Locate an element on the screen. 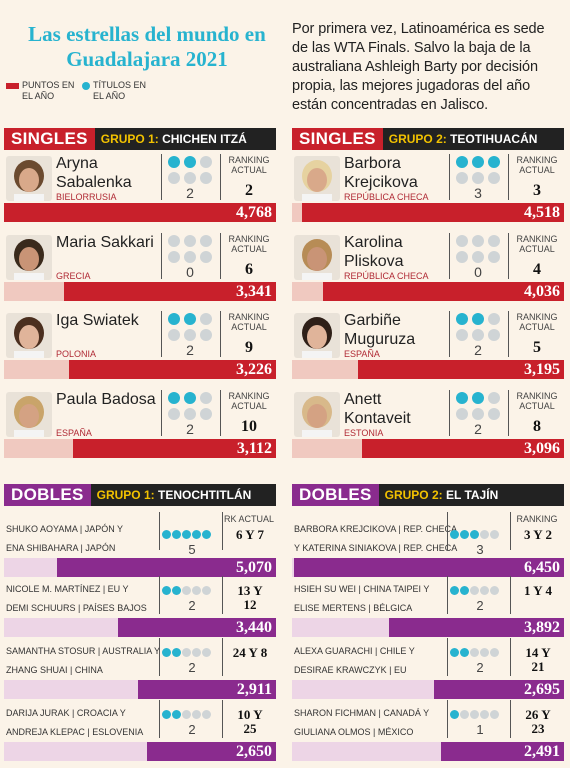  ranking-value: 26 Y is located at coordinates (538, 714).